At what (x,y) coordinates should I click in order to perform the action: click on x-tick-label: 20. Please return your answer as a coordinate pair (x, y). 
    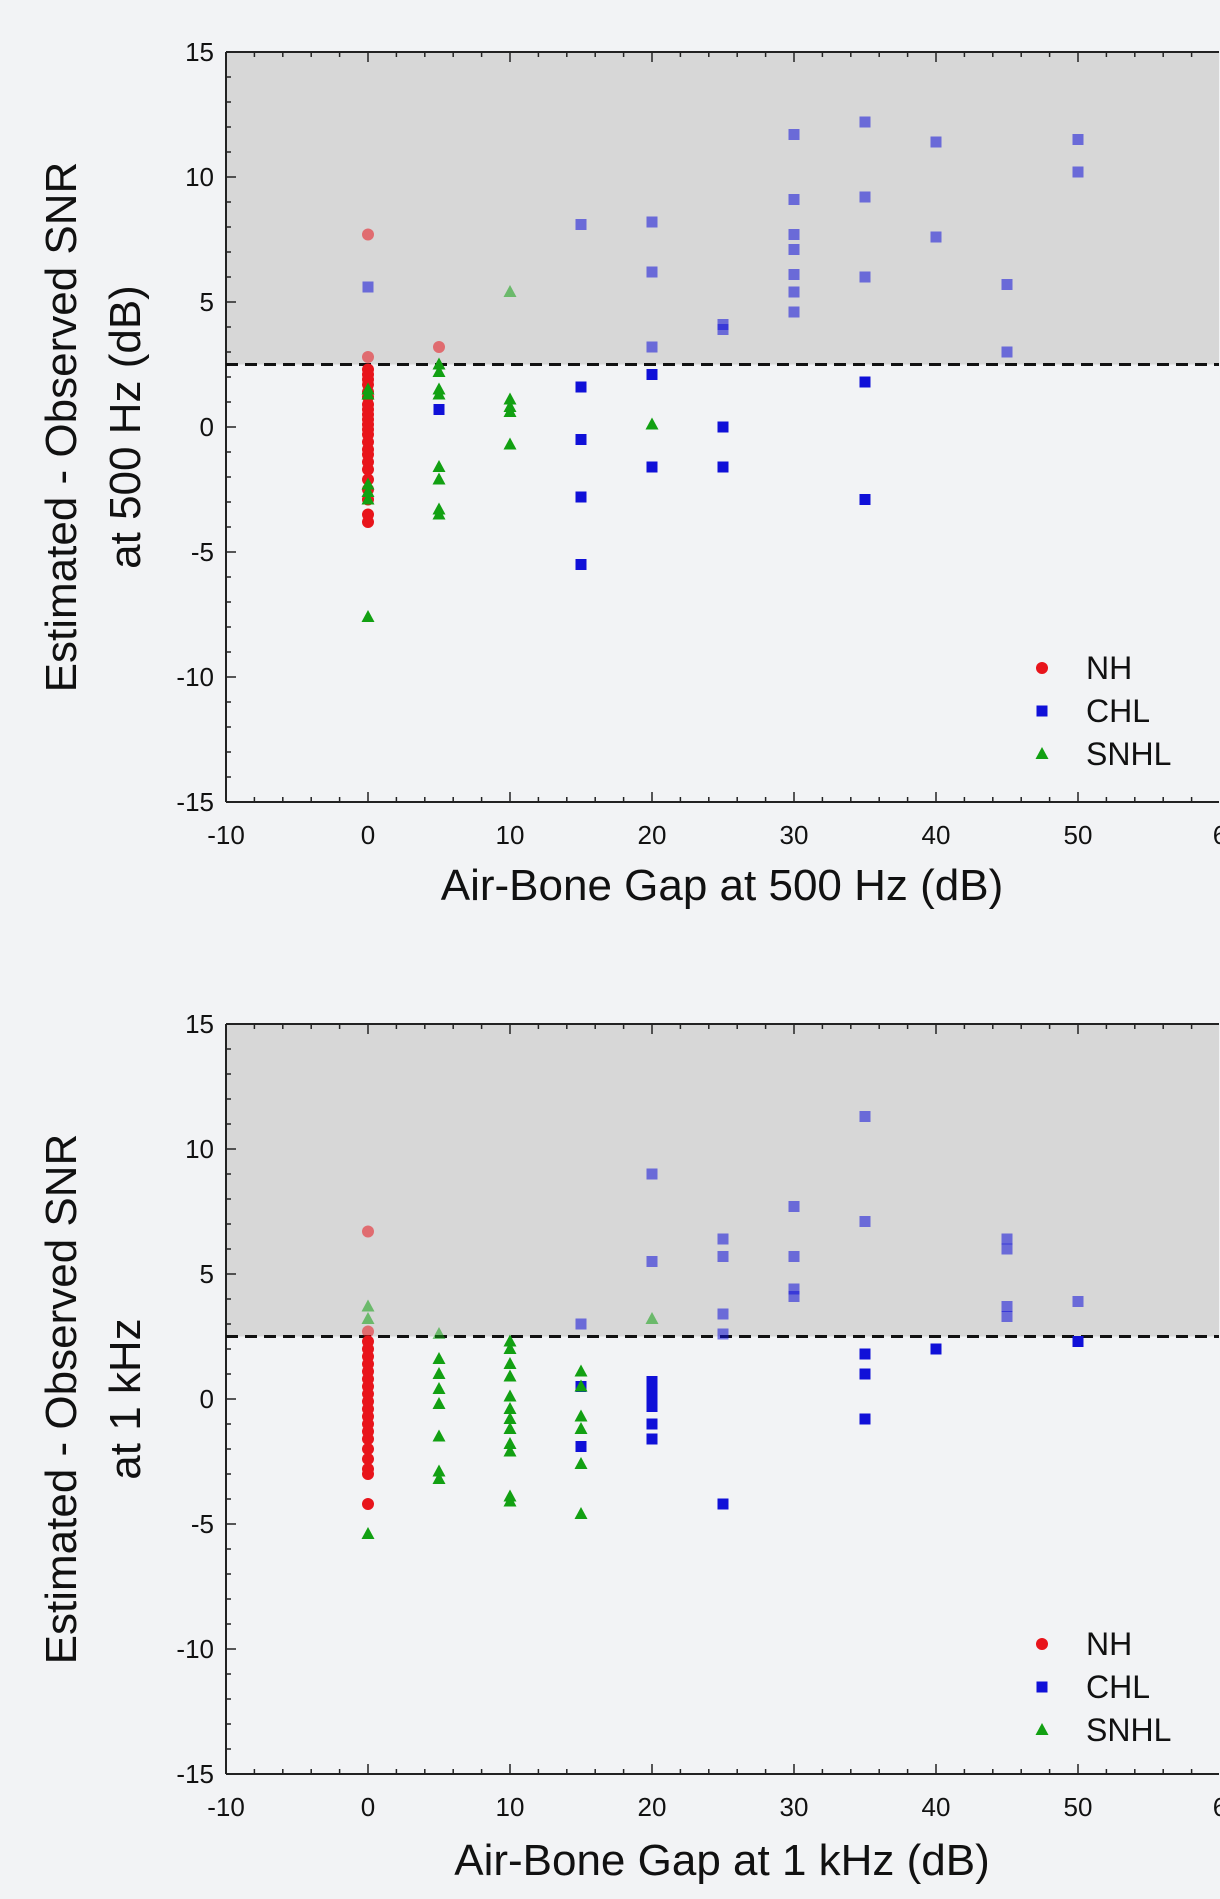
    Looking at the image, I should click on (652, 835).